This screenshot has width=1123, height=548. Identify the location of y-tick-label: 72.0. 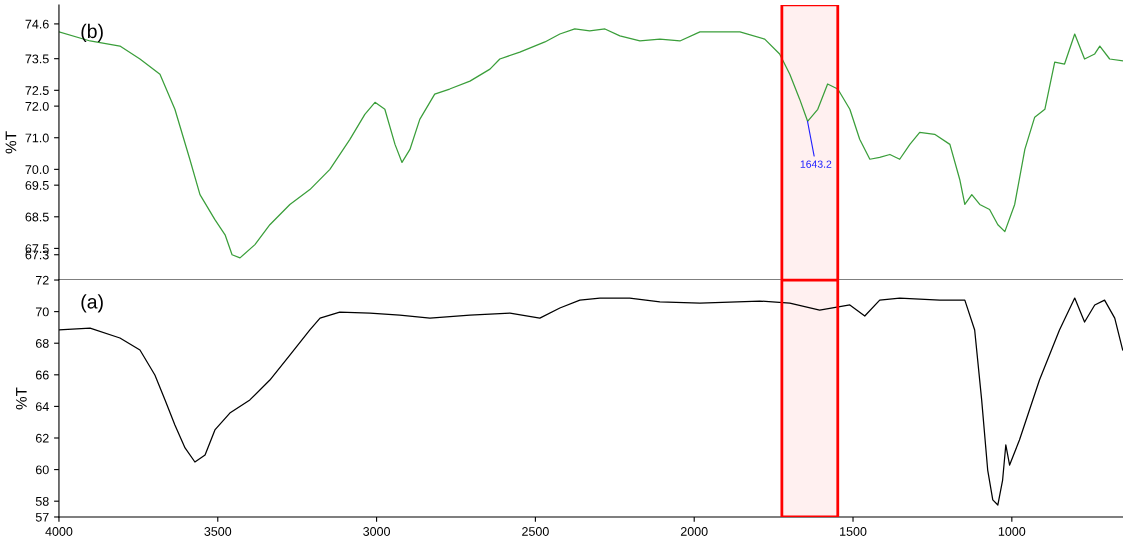
(37, 106).